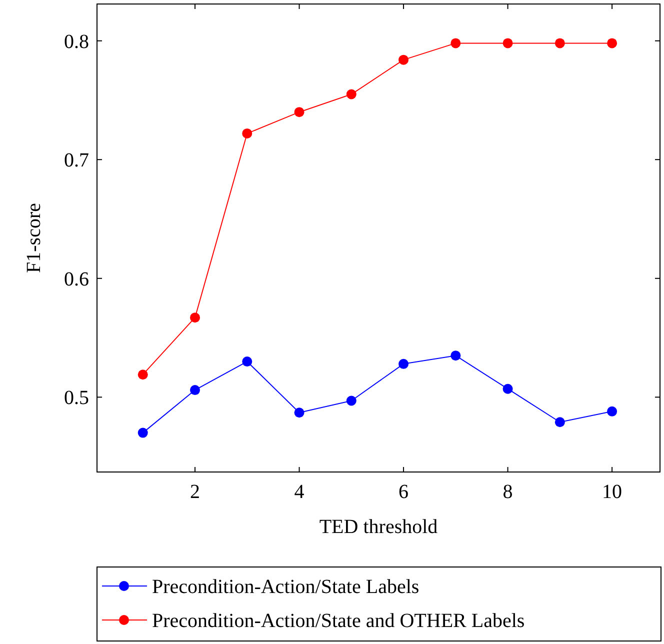 This screenshot has width=664, height=644. I want to click on y-tick-label: 0.5, so click(76, 398).